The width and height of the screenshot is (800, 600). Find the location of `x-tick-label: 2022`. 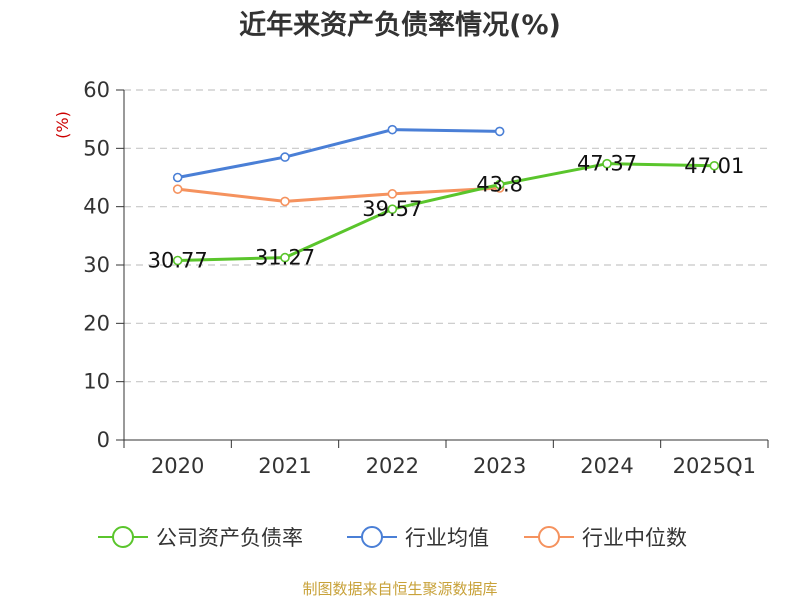

x-tick-label: 2022 is located at coordinates (392, 466).